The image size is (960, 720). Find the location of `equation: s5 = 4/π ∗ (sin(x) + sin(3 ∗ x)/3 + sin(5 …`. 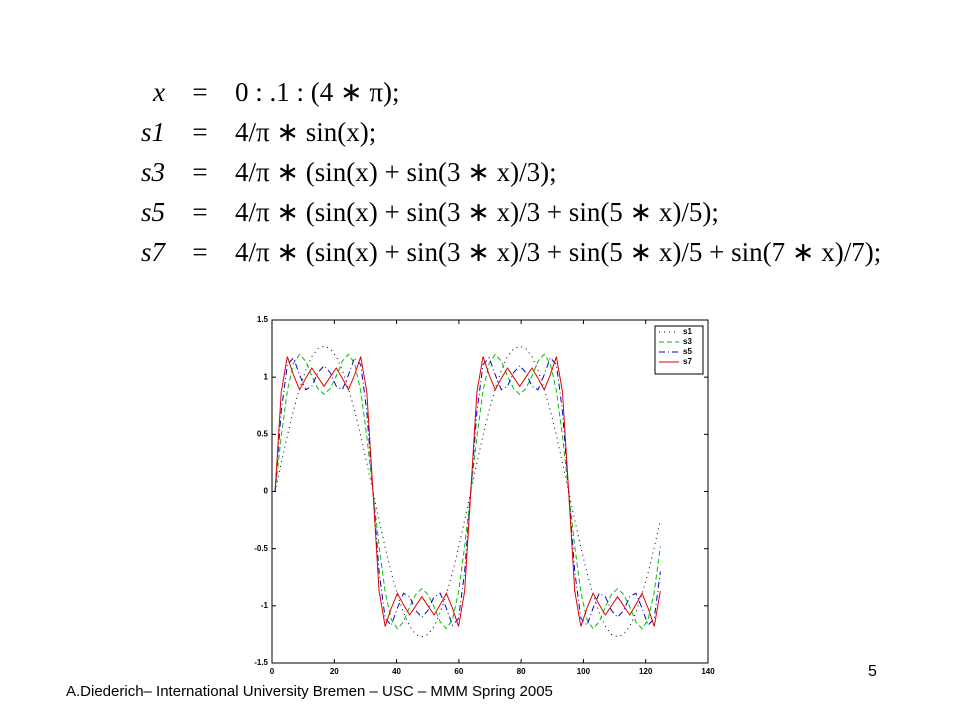

equation: s5 = 4/π ∗ (sin(x) + sin(3 ∗ x)/3 + sin(5 … is located at coordinates (490, 212).